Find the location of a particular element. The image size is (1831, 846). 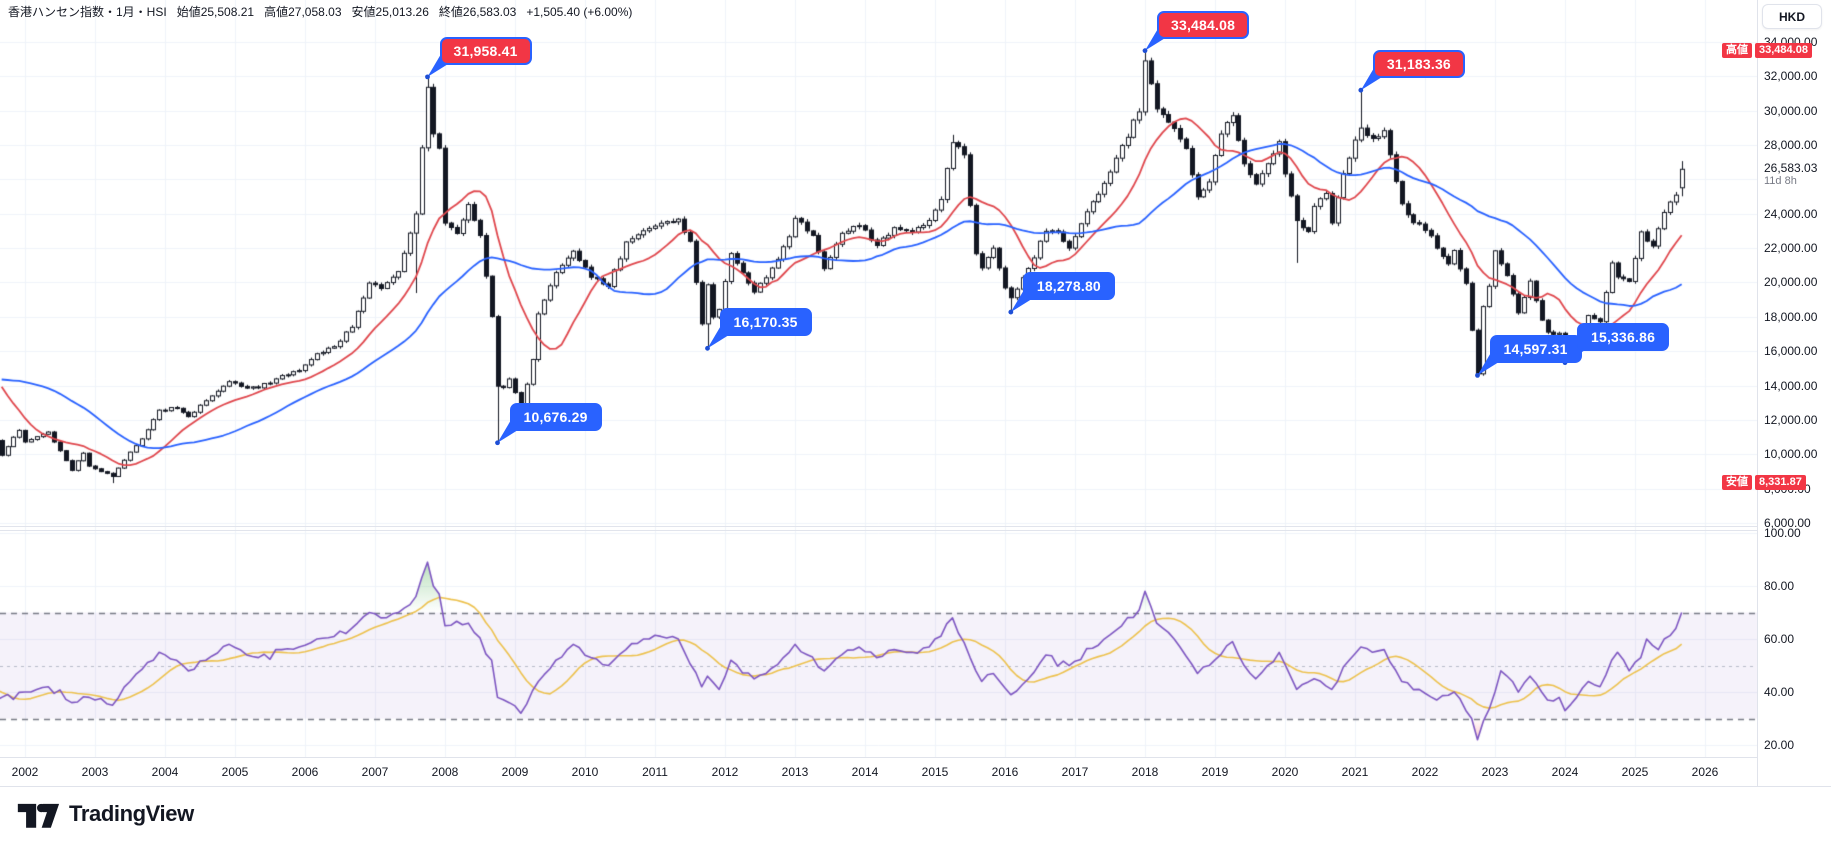

price-callout-low: 16,170.35 is located at coordinates (765, 322).